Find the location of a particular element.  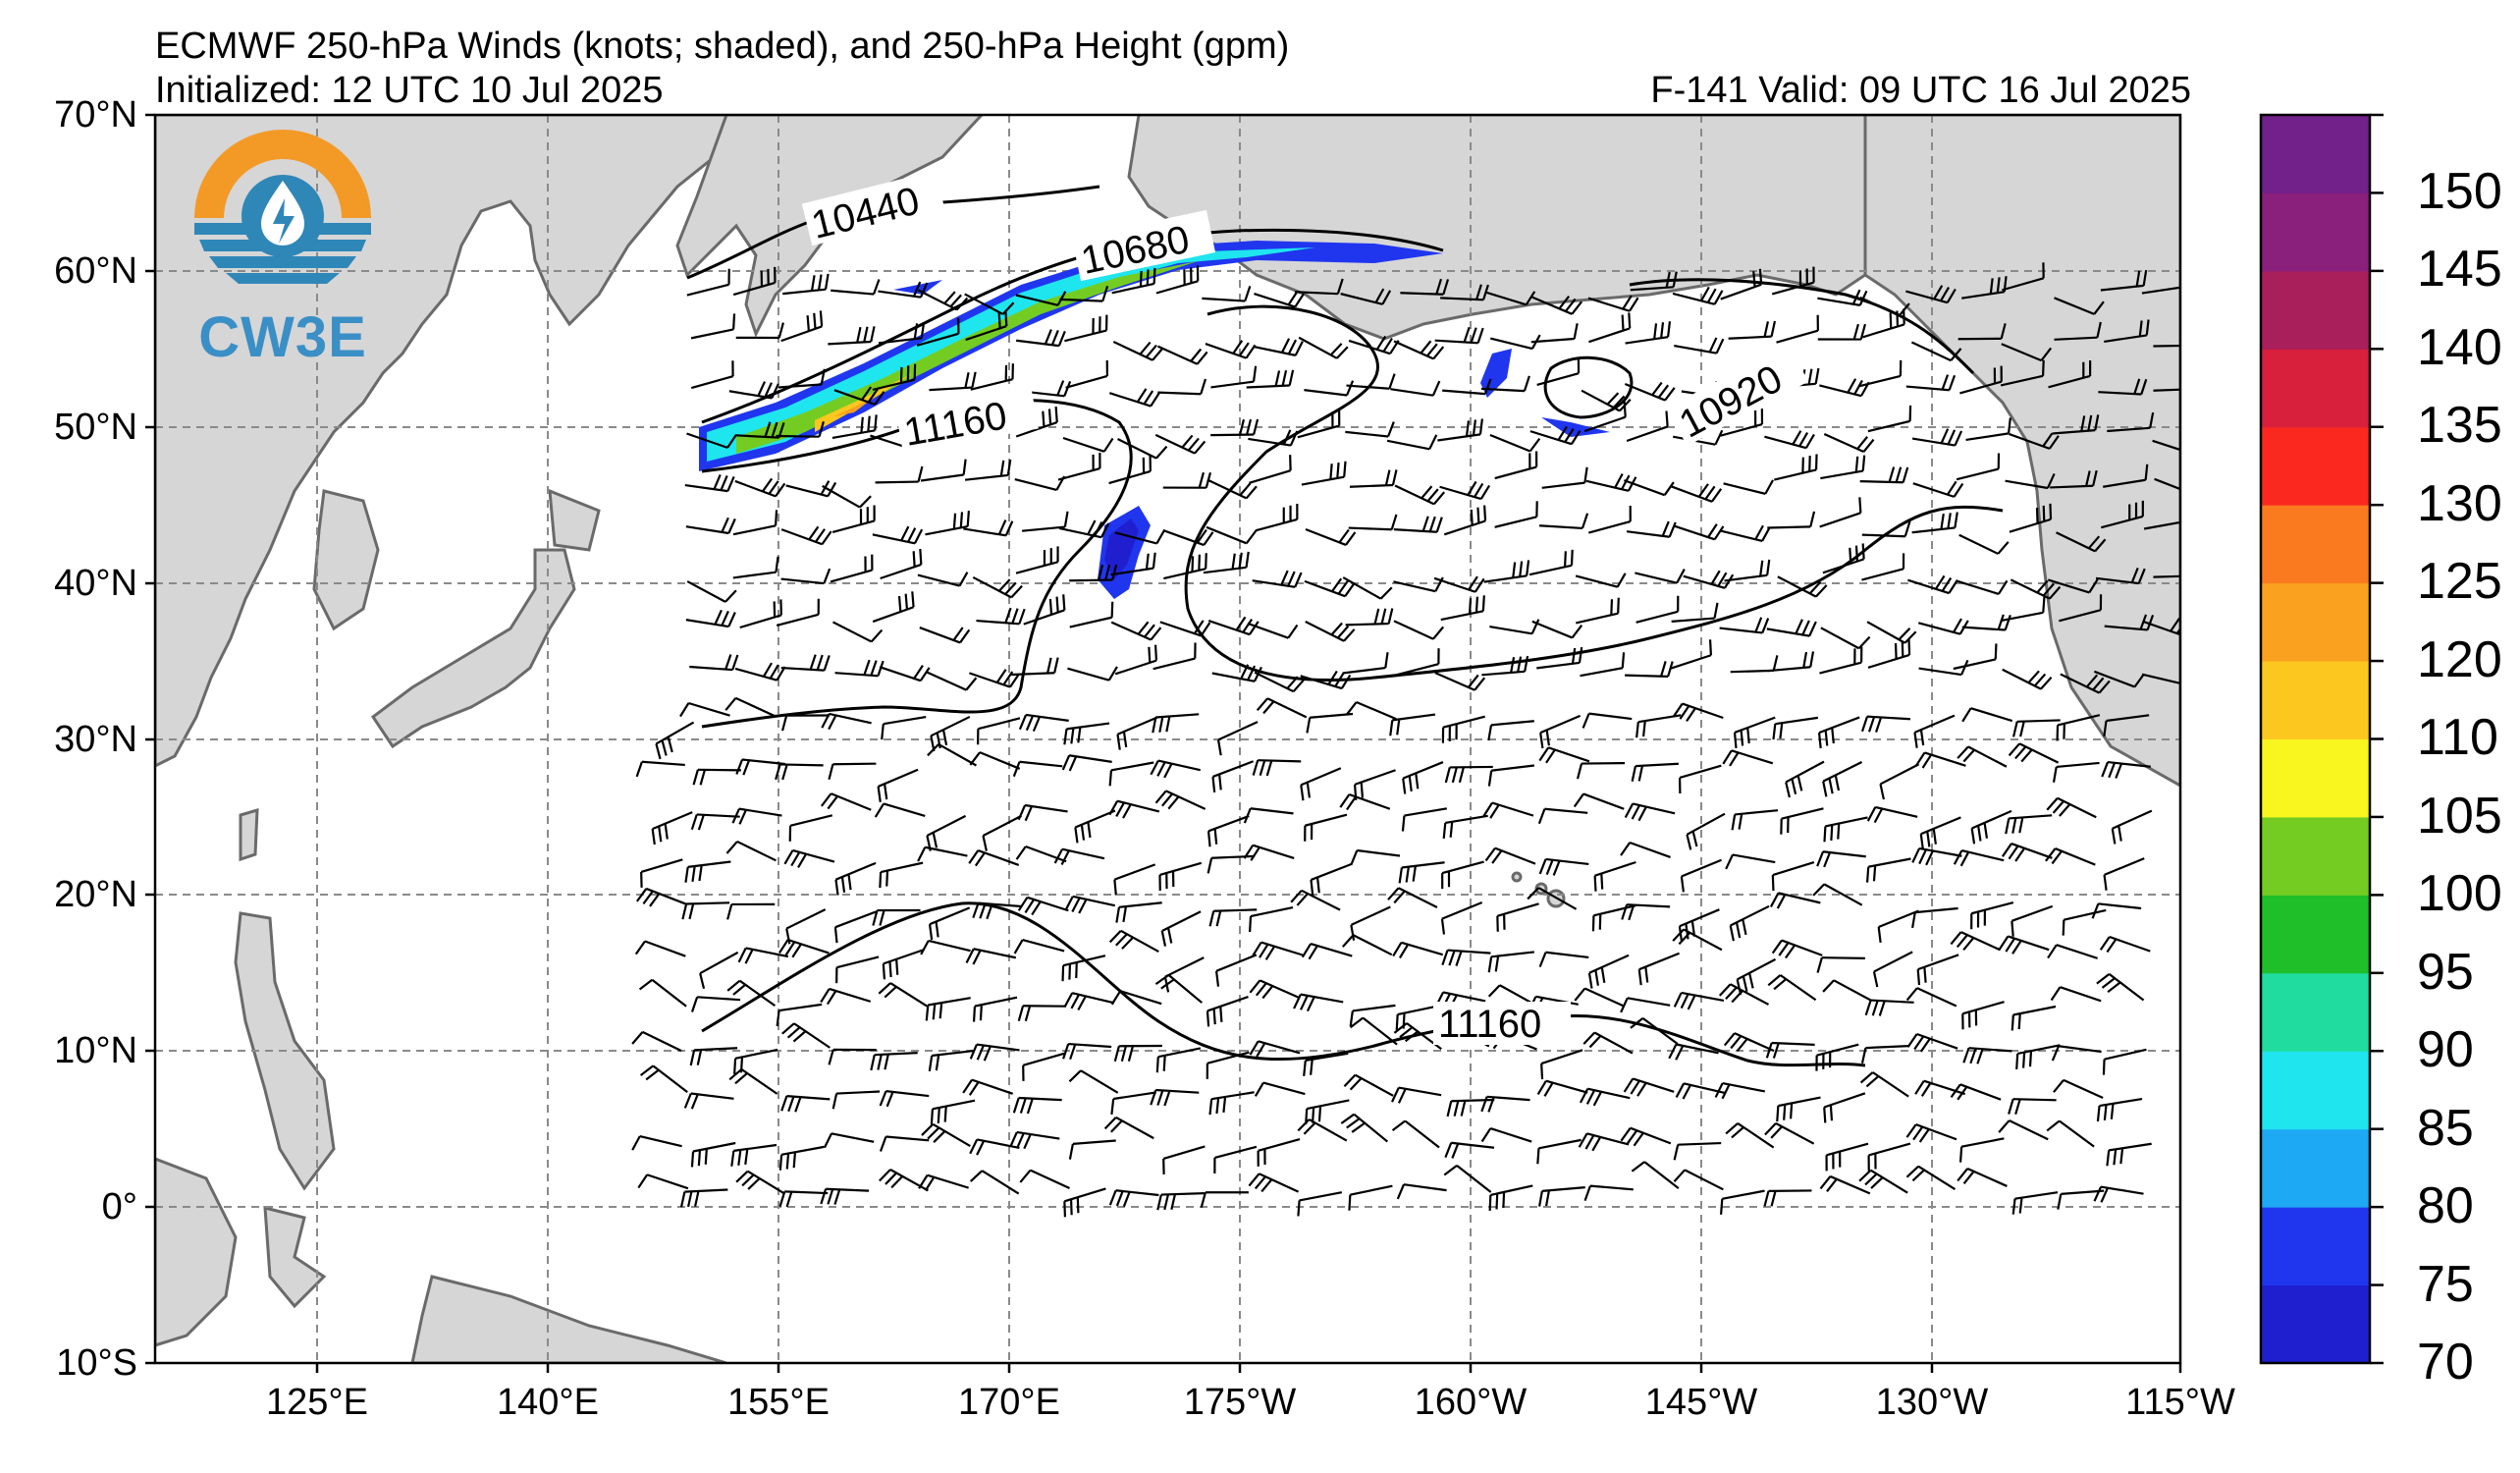

lat-label-30n: 30°N is located at coordinates (95, 739).